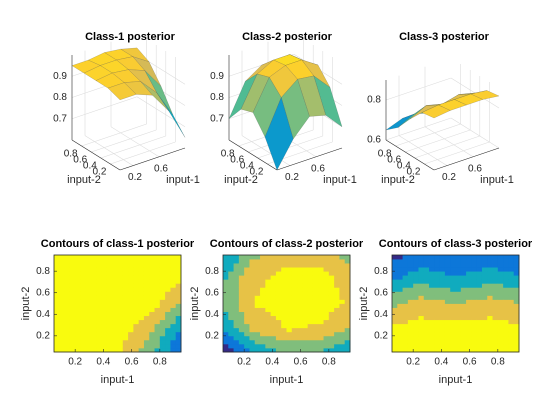 The image size is (560, 420). I want to click on x-axis, so click(152, 159).